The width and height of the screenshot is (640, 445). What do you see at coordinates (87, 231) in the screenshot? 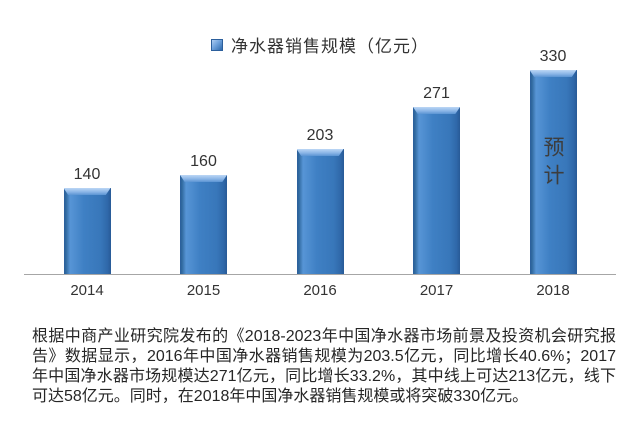
I see `bar-2014` at bounding box center [87, 231].